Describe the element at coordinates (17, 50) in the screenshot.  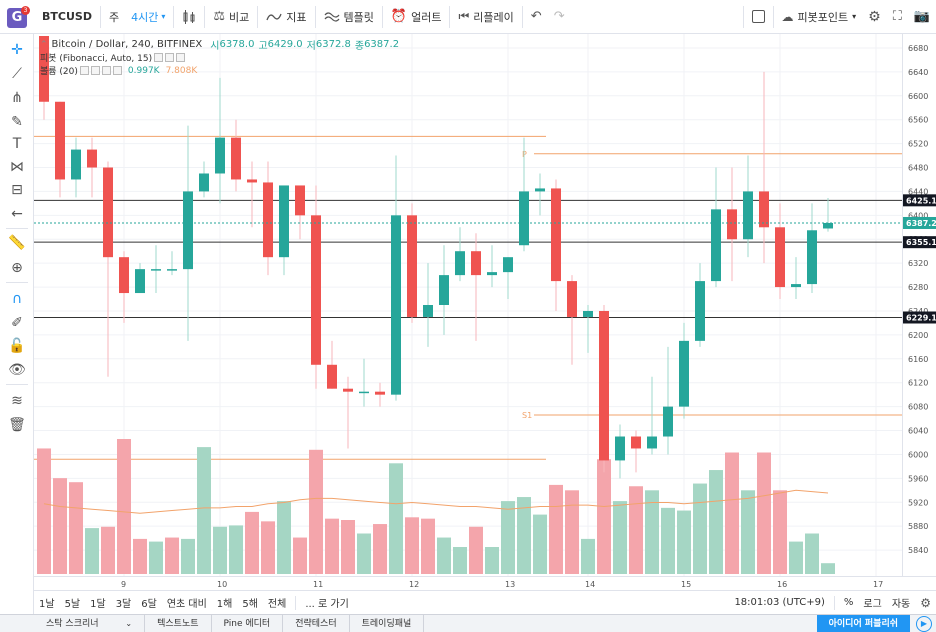
I see `crosshair-icon: ✛` at that location.